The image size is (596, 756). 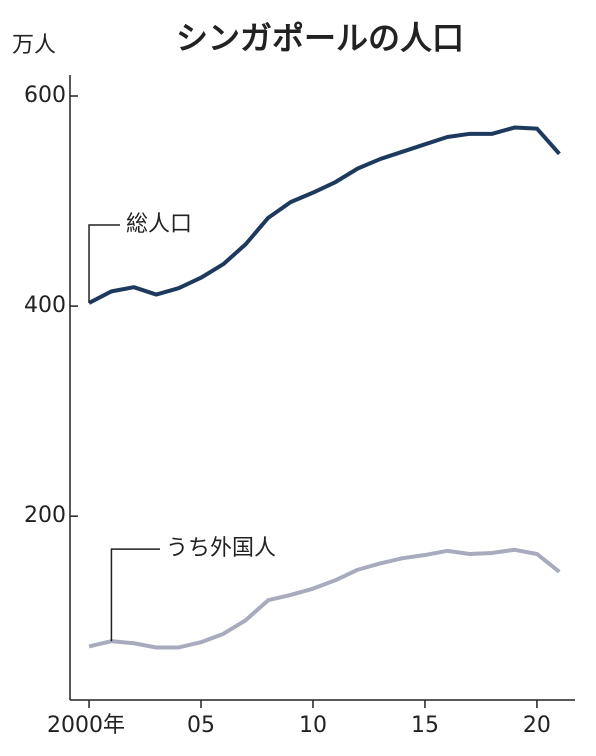 What do you see at coordinates (201, 725) in the screenshot?
I see `x-tick-label: 05` at bounding box center [201, 725].